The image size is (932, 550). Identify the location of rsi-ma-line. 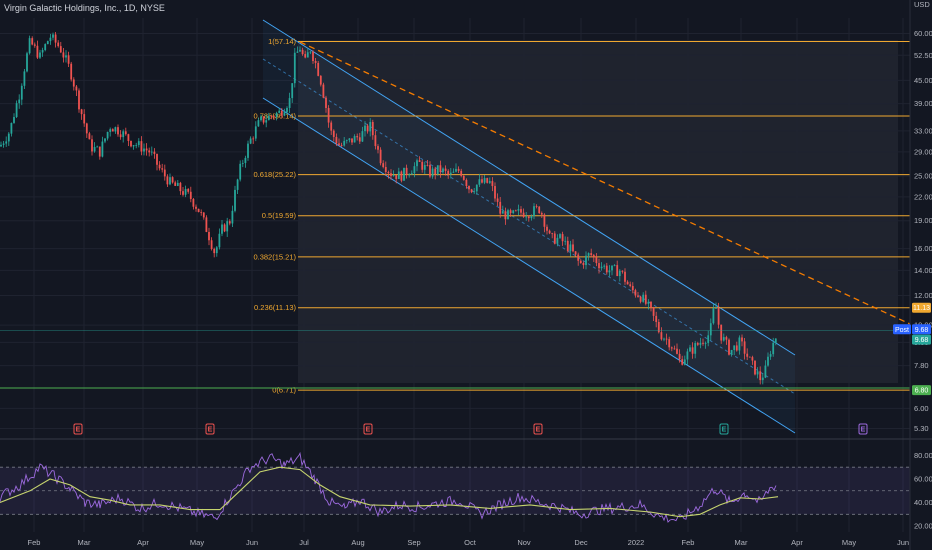
(389, 492).